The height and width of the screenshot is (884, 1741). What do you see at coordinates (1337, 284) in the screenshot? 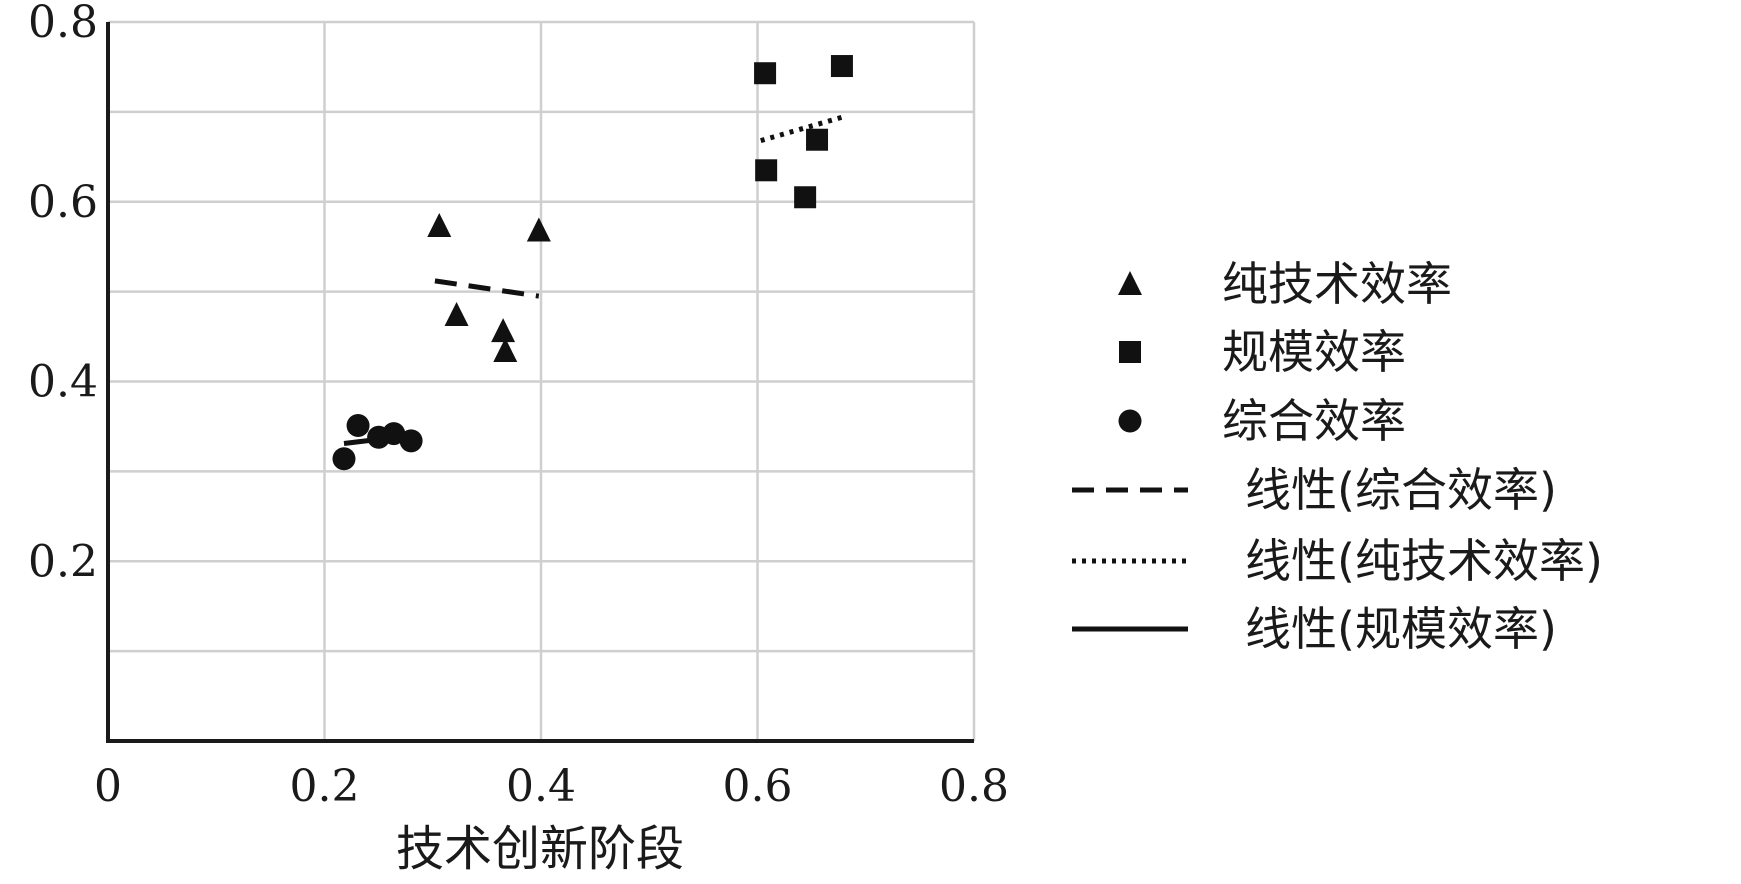
I see `legend-label: 纯技术效率` at bounding box center [1337, 284].